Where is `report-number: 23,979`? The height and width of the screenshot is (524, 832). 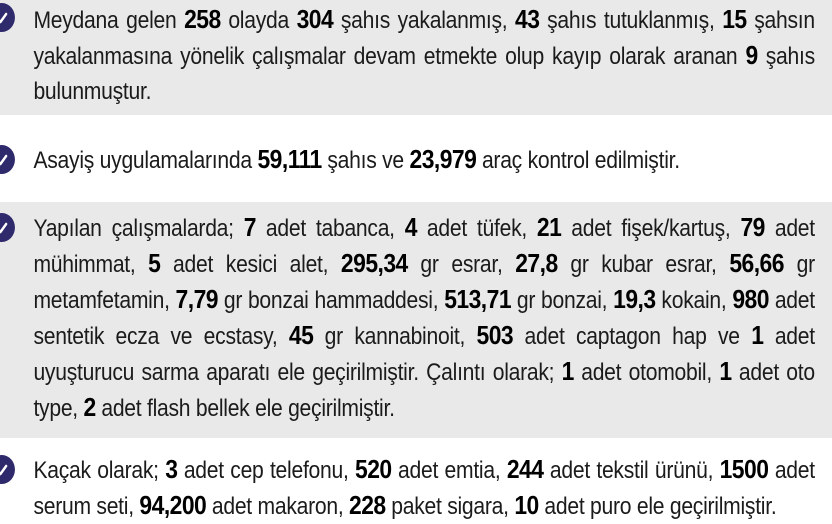 report-number: 23,979 is located at coordinates (443, 159).